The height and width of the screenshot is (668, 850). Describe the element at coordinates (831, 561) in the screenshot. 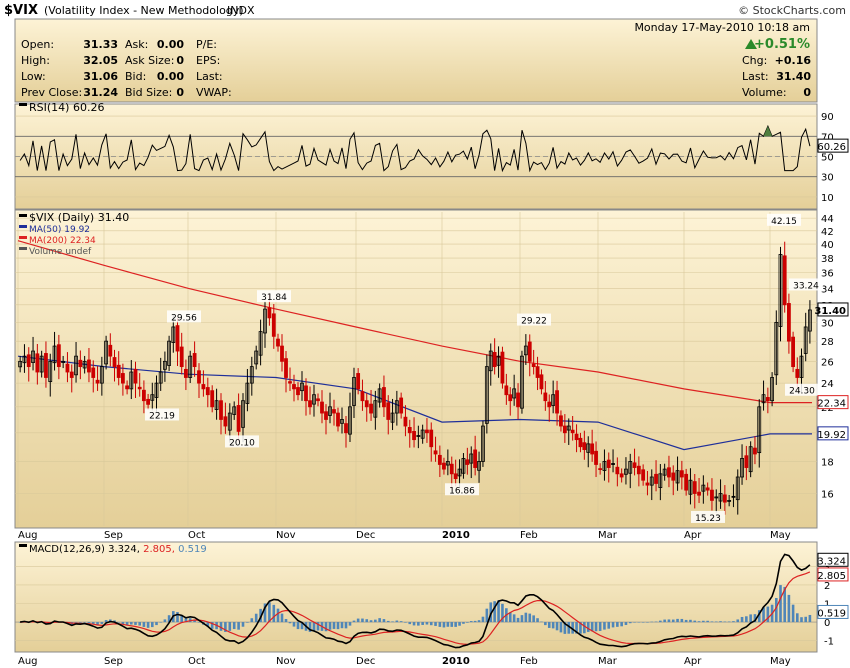

I see `macd-value-tag: 3.324` at that location.